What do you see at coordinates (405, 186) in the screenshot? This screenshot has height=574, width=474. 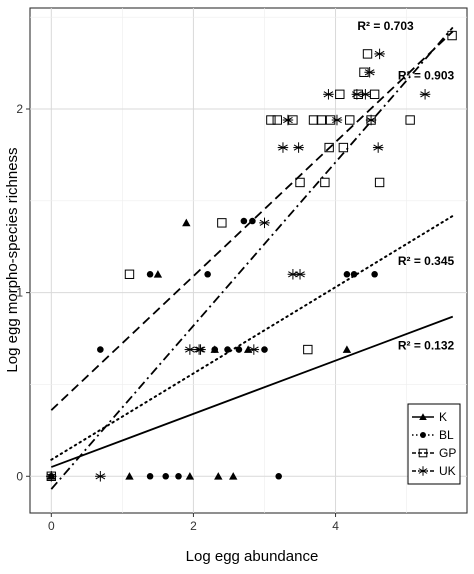 I see `r2-annotations: R² = 0.132 R² = 0.345 R² = 0.703 R² = 0.903` at bounding box center [405, 186].